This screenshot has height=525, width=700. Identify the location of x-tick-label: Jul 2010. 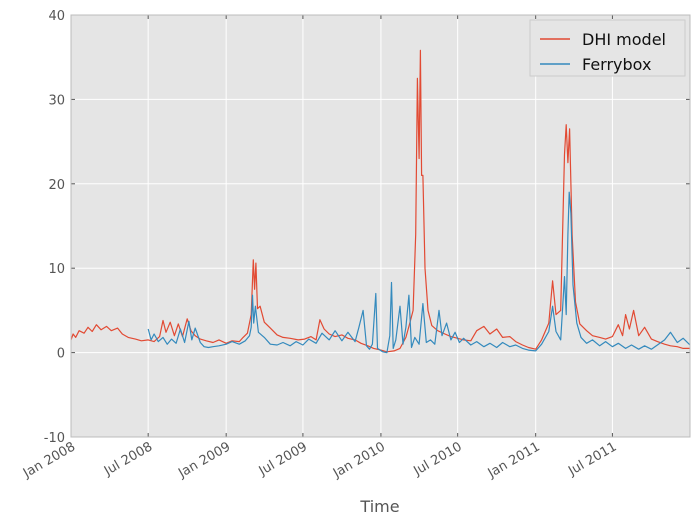
(437, 459).